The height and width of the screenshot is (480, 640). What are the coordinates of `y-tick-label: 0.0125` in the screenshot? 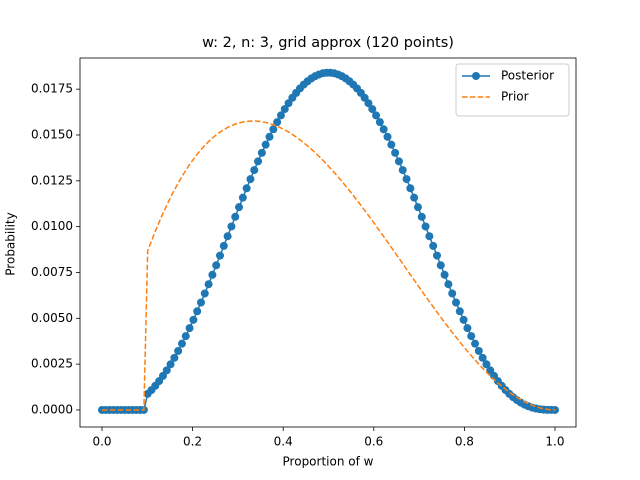 It's located at (52, 180).